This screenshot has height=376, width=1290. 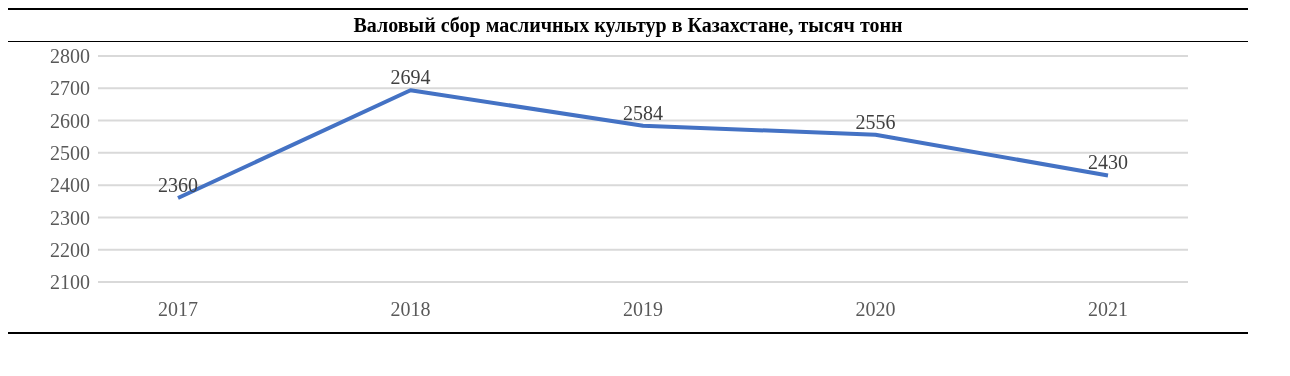 What do you see at coordinates (628, 26) in the screenshot?
I see `chart-title: Валовый сбор масличных культур в Казахстане, тысяч тонн` at bounding box center [628, 26].